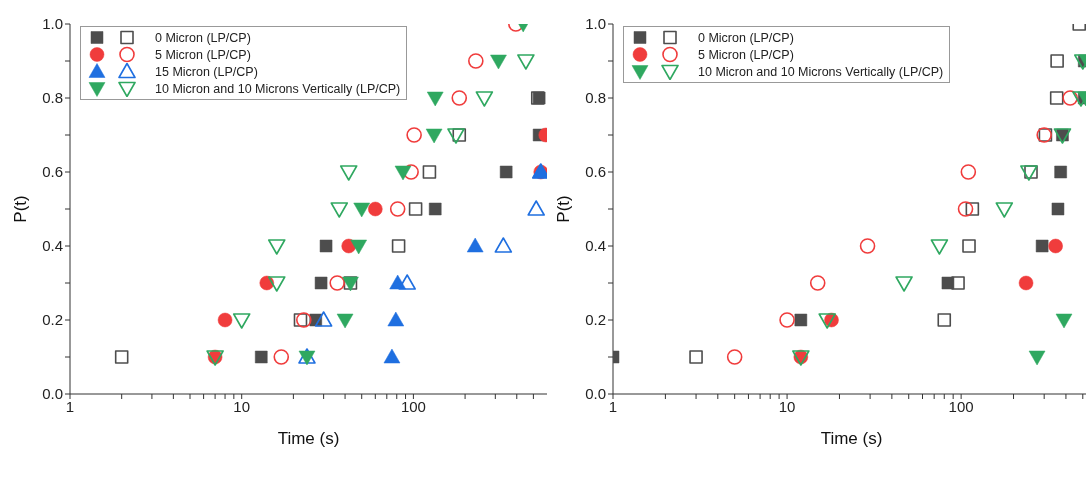 This screenshot has width=1086, height=477. Describe the element at coordinates (206, 71) in the screenshot. I see `legend-label: 15 Micron (LP/CP)` at that location.